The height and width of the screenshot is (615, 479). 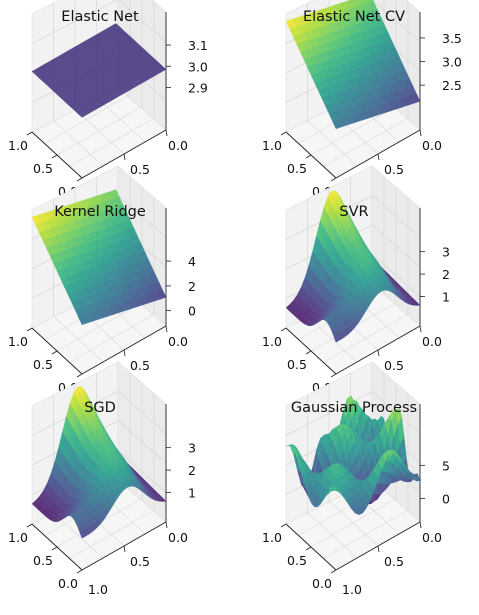 I want to click on z-tick-label: 2.5, so click(x=452, y=85).